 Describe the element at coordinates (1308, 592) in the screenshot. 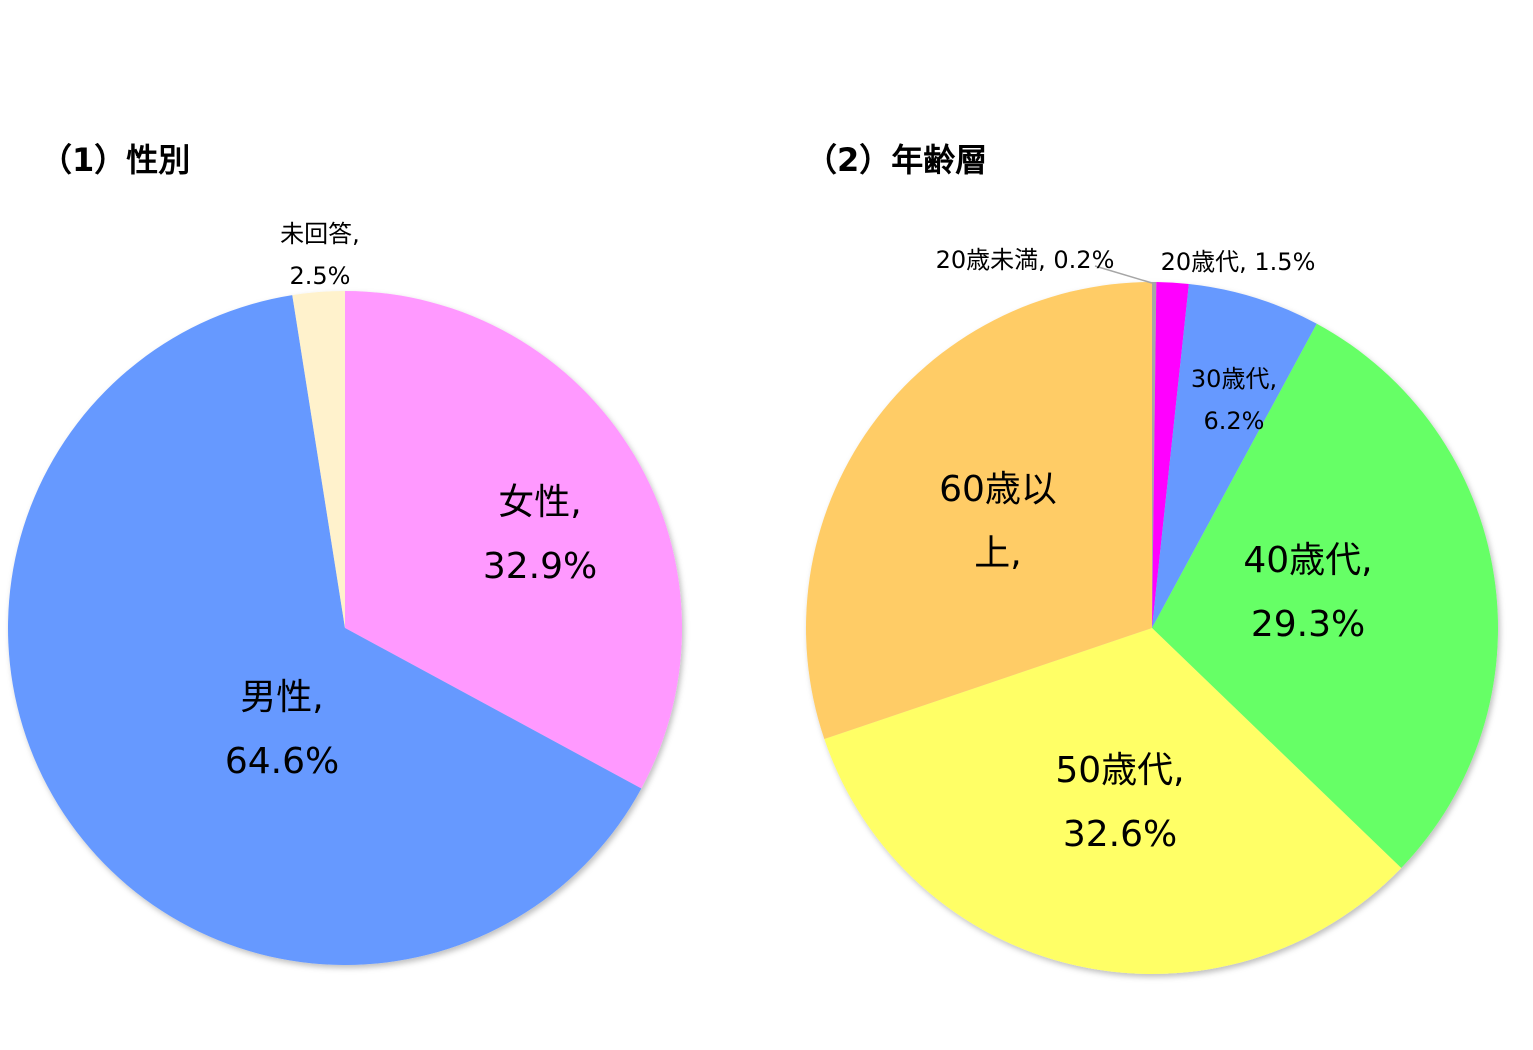

I see `data-label: 40歳代, 29.3%` at that location.